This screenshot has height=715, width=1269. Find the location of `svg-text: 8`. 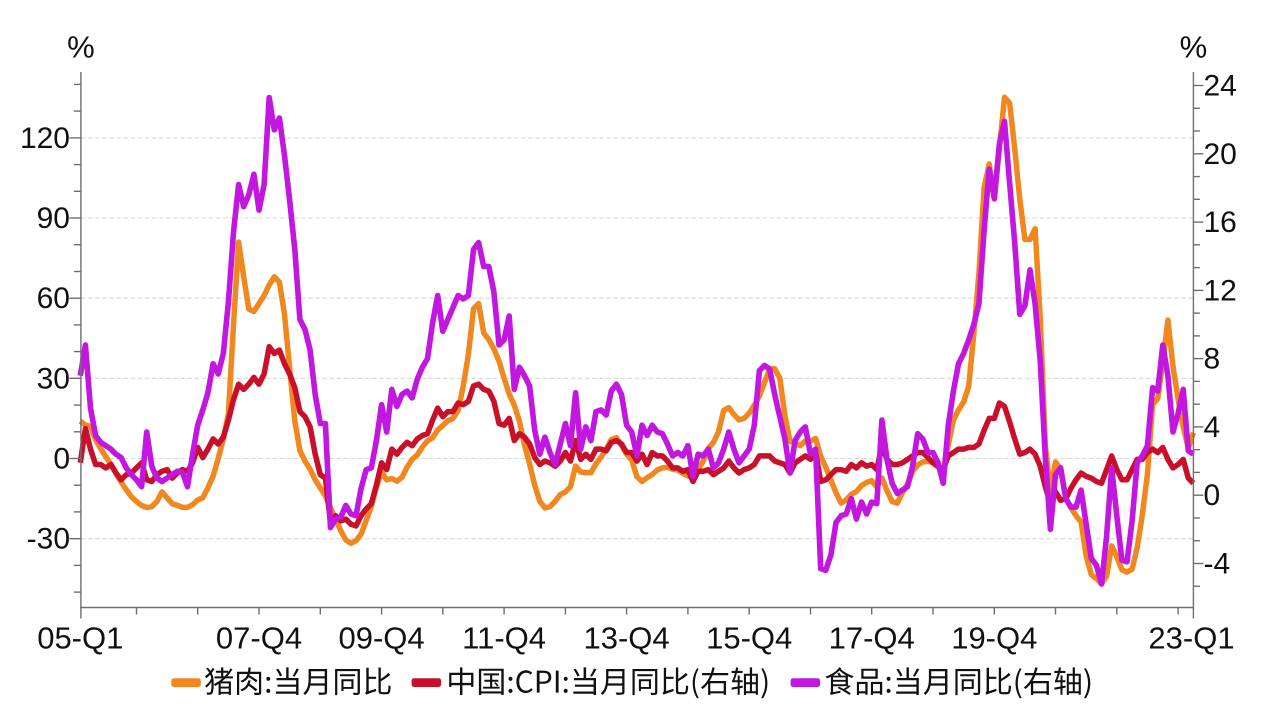

svg-text: 8 is located at coordinates (1212, 359).